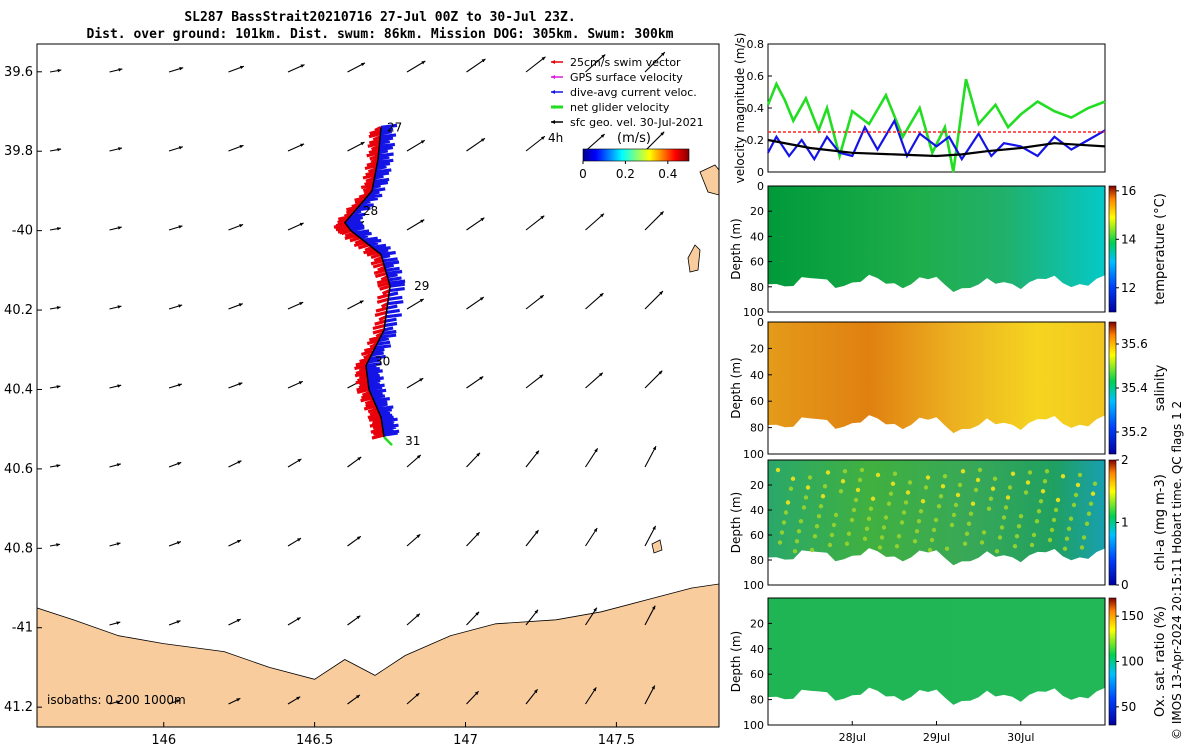 The width and height of the screenshot is (1200, 750). I want to click on section-2-ytick-1: 40, so click(757, 510).